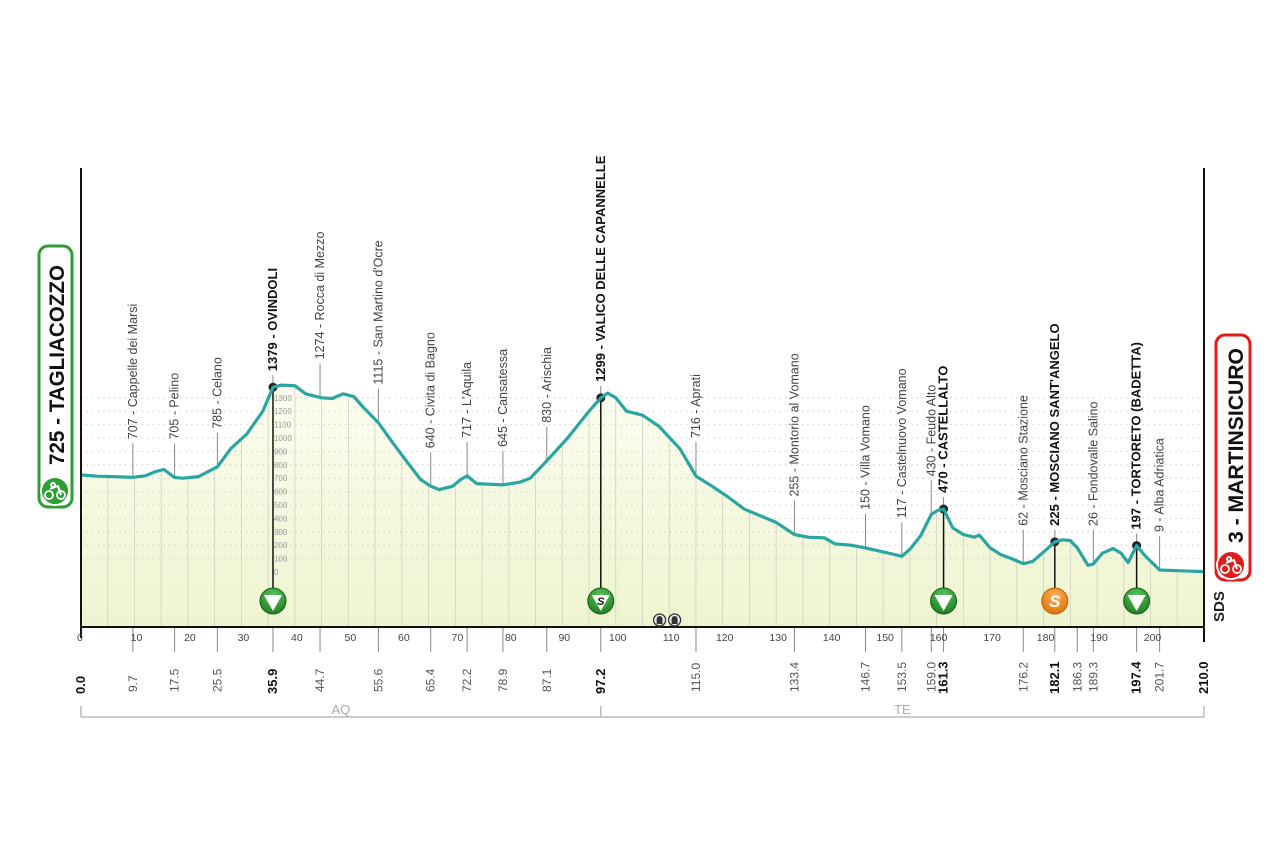 Image resolution: width=1280 pixels, height=852 pixels. What do you see at coordinates (217, 680) in the screenshot?
I see `distance-label: 25.5` at bounding box center [217, 680].